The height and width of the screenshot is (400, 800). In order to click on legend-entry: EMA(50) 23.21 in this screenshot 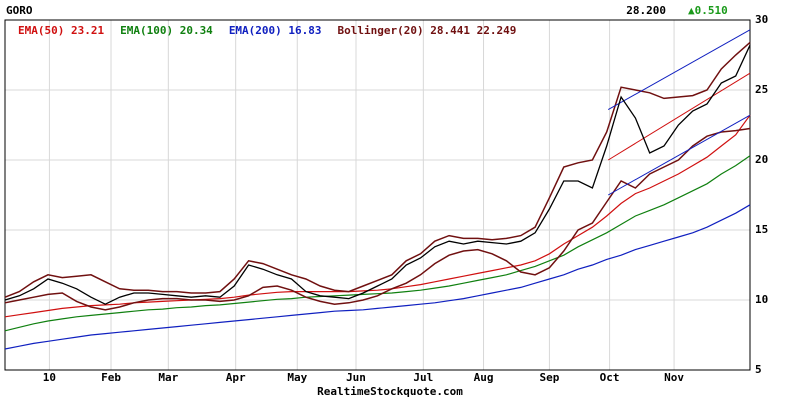, I will do `click(61, 30)`.